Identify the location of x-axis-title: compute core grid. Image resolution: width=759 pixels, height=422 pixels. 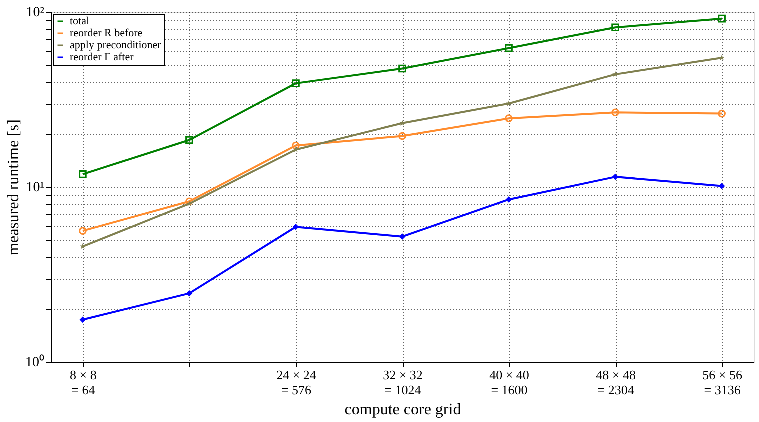
(403, 410).